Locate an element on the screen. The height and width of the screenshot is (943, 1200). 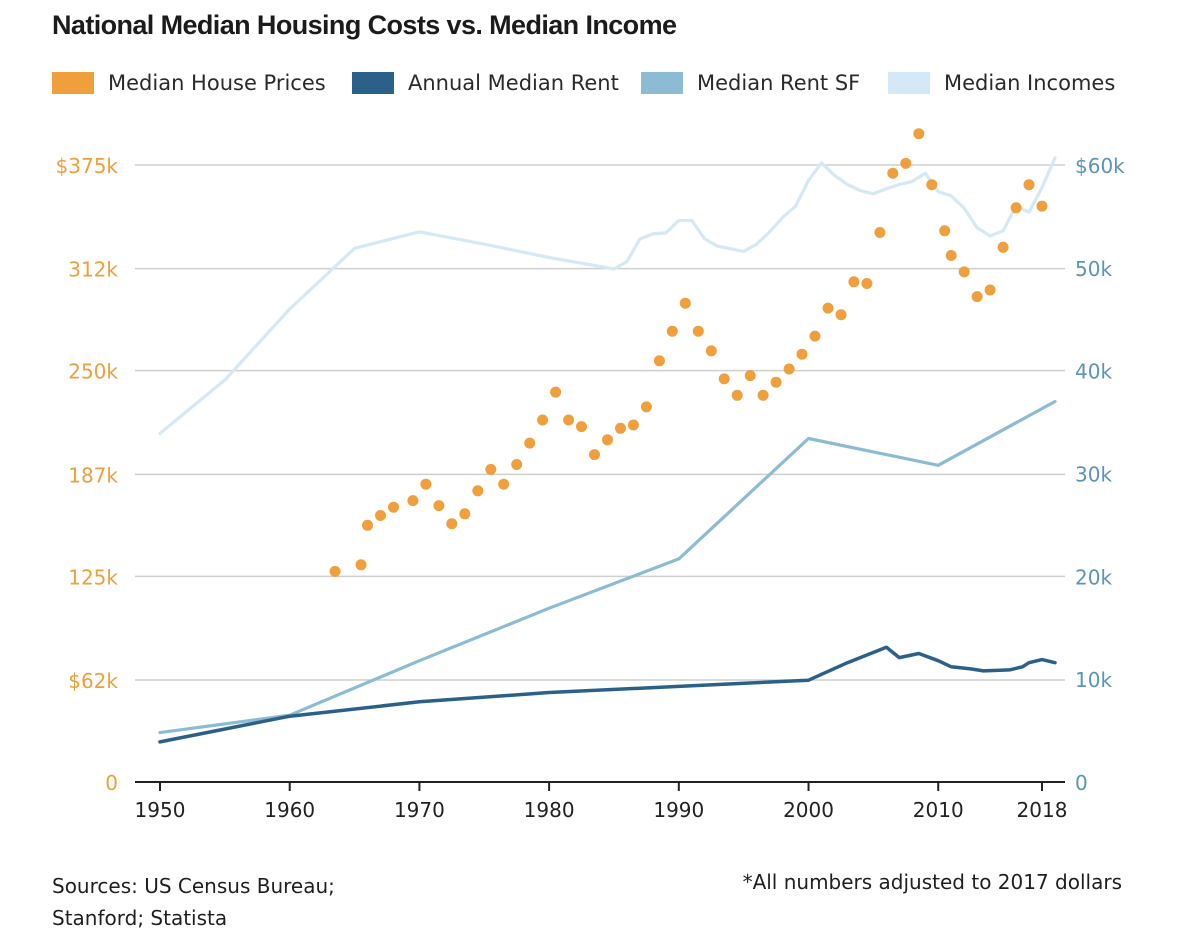
source-line-2: Stanford; Statista is located at coordinates (140, 918).